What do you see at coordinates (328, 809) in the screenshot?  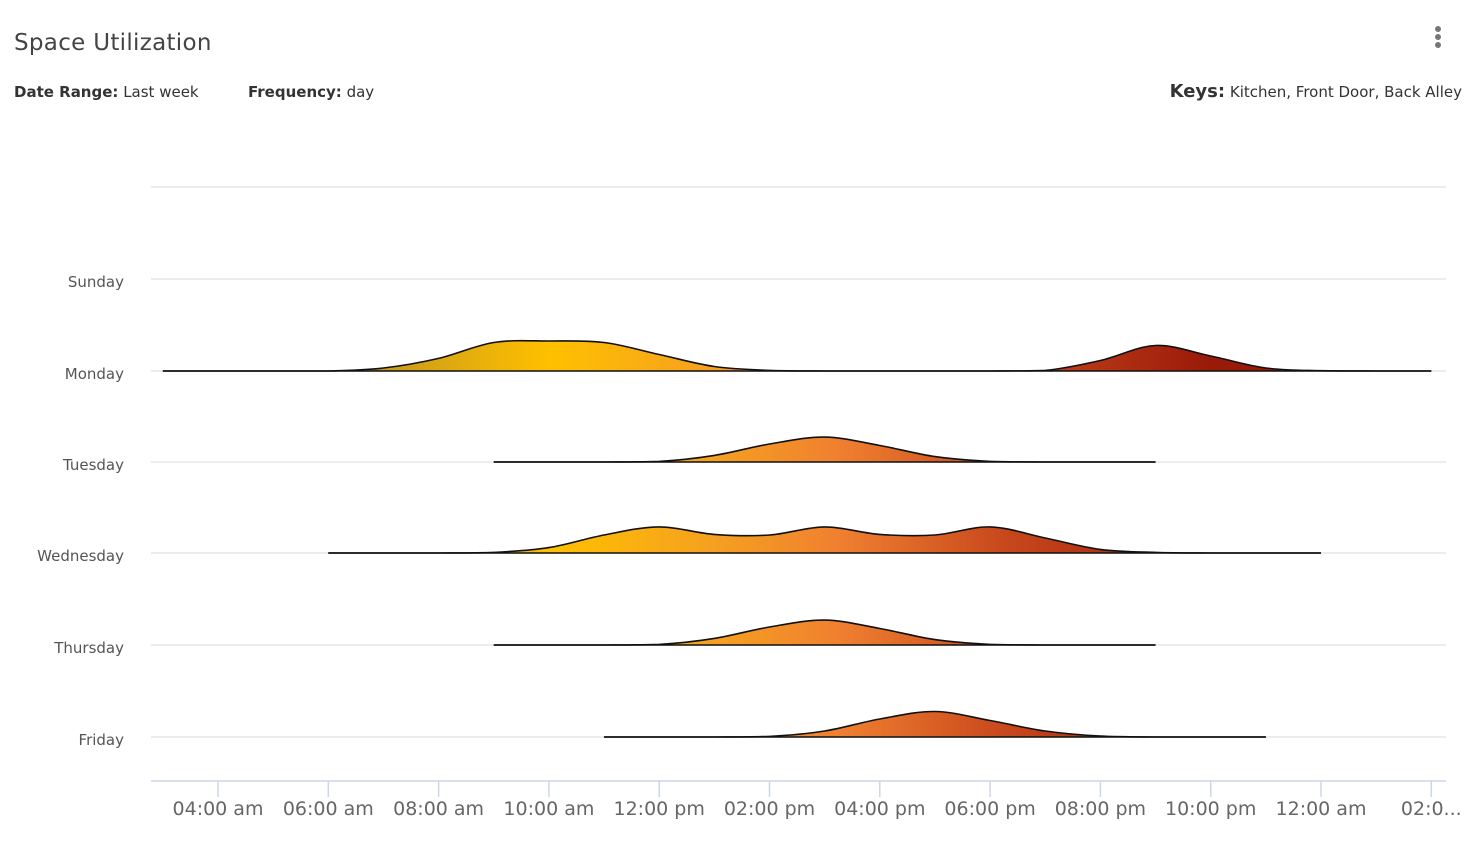 I see `x-tick-label: 06:00 am` at bounding box center [328, 809].